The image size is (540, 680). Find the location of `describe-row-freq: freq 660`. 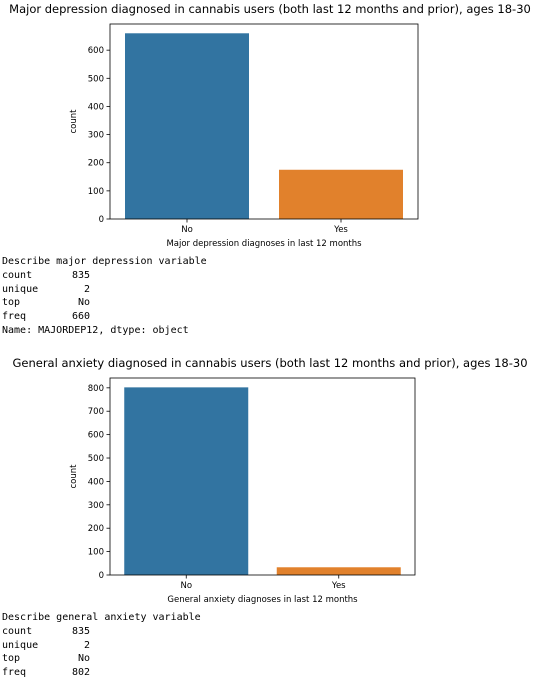

describe-row-freq: freq 660 is located at coordinates (104, 317).